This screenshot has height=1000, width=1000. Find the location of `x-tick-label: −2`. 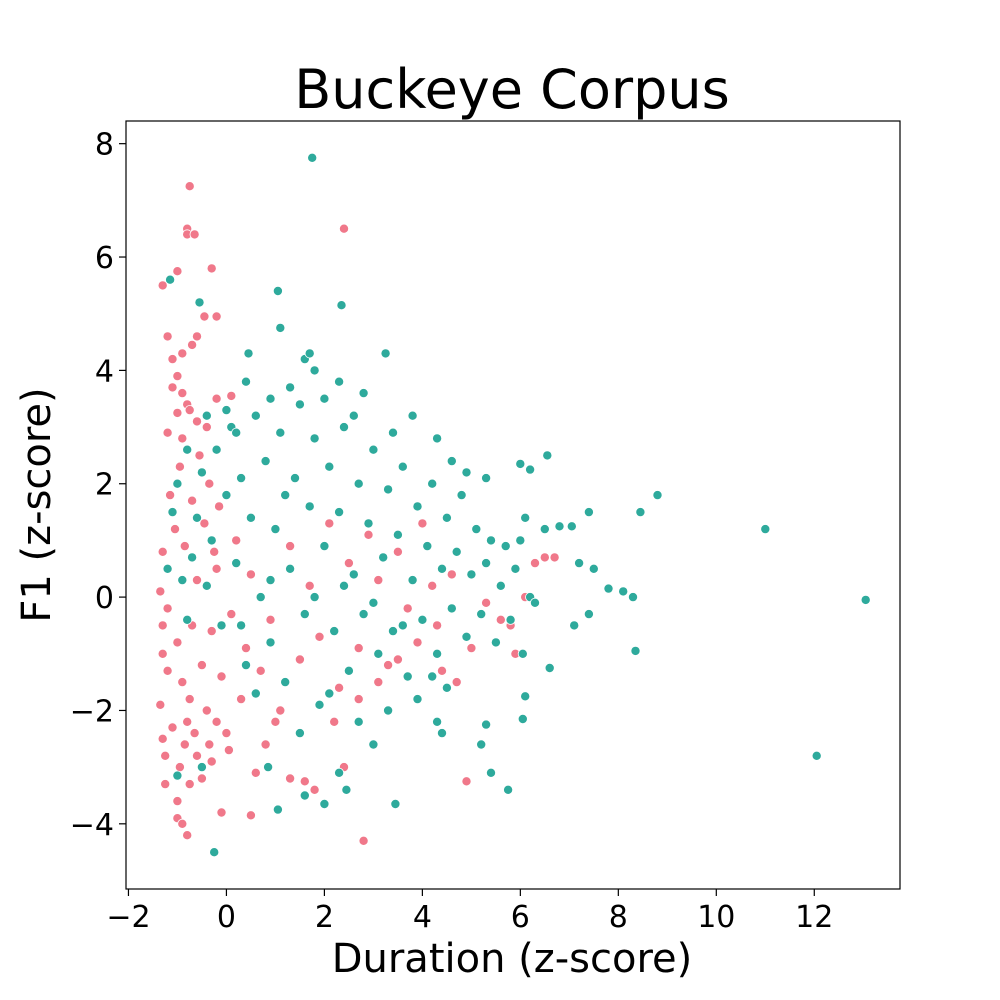

x-tick-label: −2 is located at coordinates (128, 917).